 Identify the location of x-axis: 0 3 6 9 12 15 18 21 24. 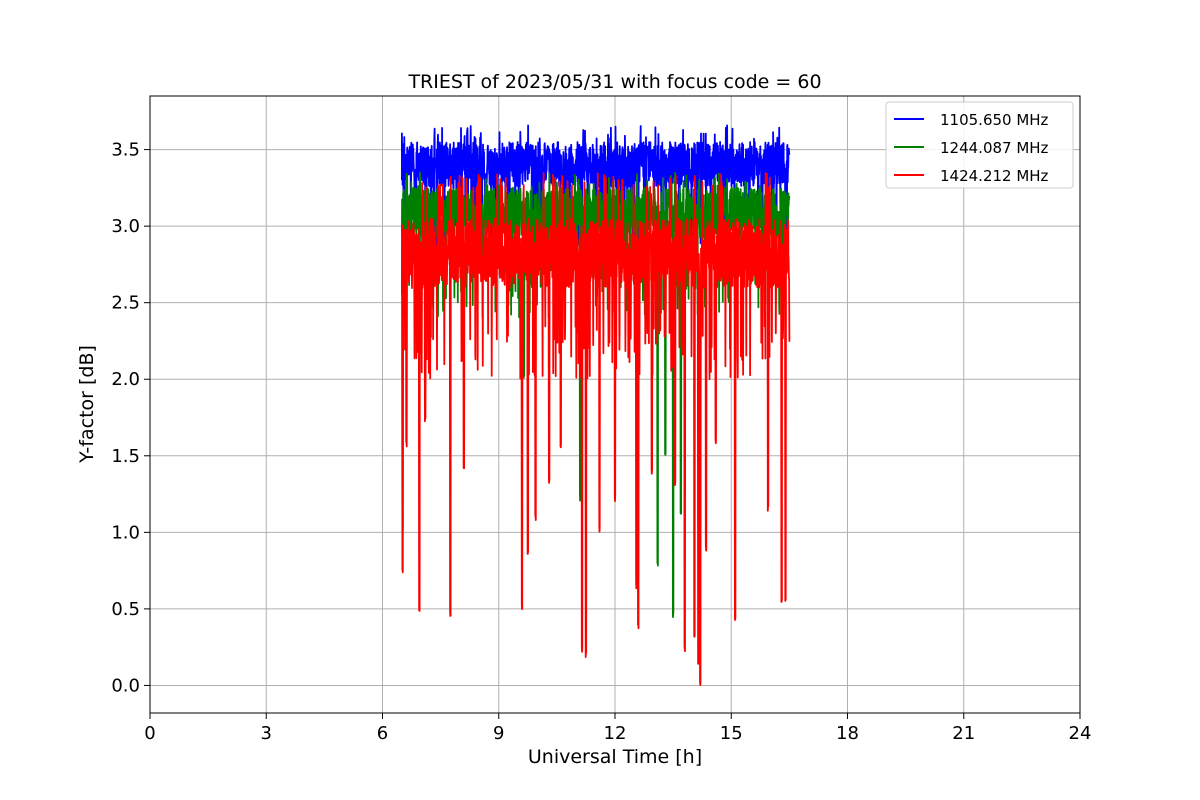
(617, 728).